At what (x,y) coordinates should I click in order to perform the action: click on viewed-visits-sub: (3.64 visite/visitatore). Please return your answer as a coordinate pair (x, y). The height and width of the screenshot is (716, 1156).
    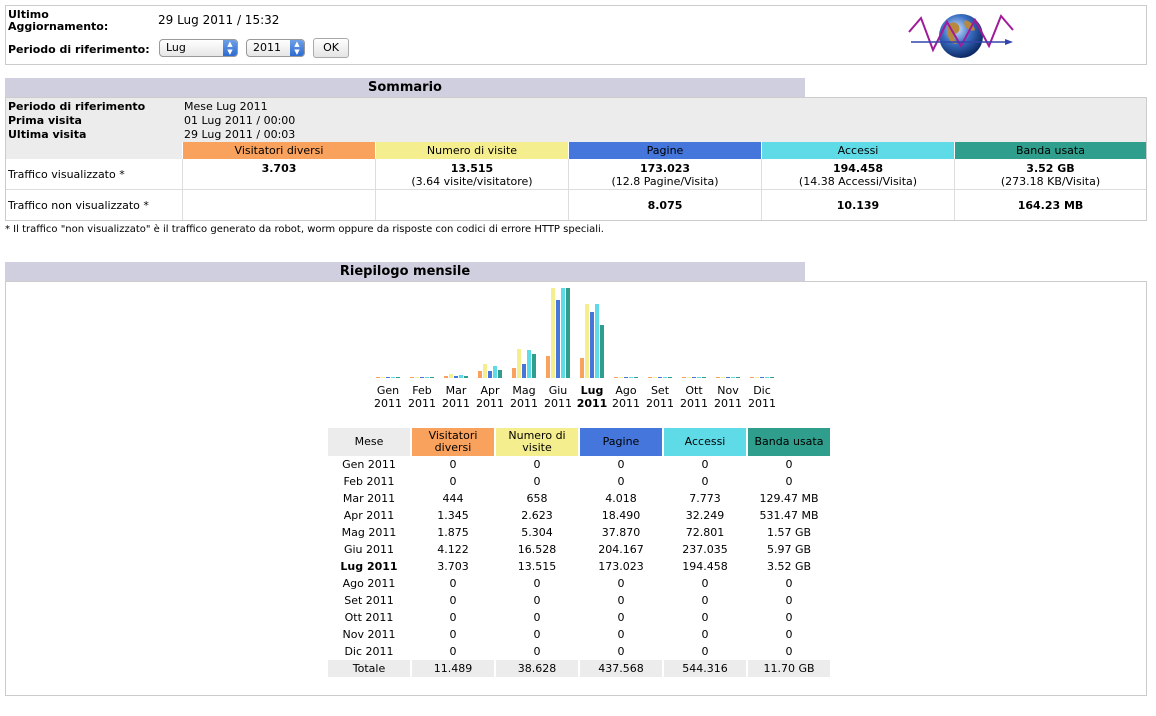
    Looking at the image, I should click on (472, 181).